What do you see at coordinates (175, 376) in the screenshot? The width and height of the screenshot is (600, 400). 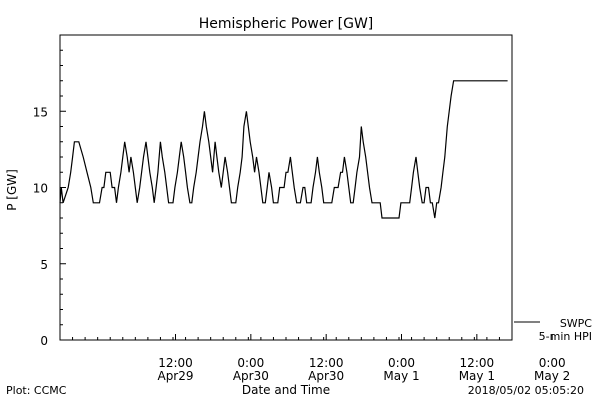 I see `x-tick-date-label: Apr29` at bounding box center [175, 376].